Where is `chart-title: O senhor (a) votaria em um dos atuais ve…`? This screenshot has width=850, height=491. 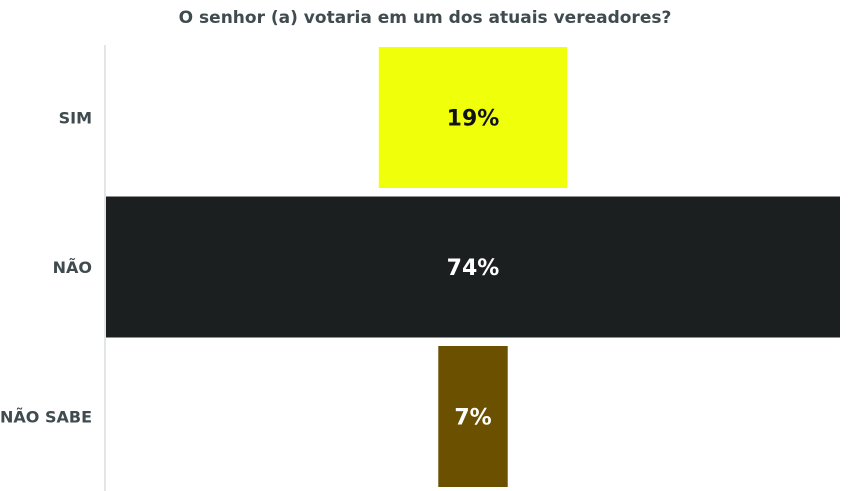
chart-title: O senhor (a) votaria em um dos atuais ve… is located at coordinates (425, 18).